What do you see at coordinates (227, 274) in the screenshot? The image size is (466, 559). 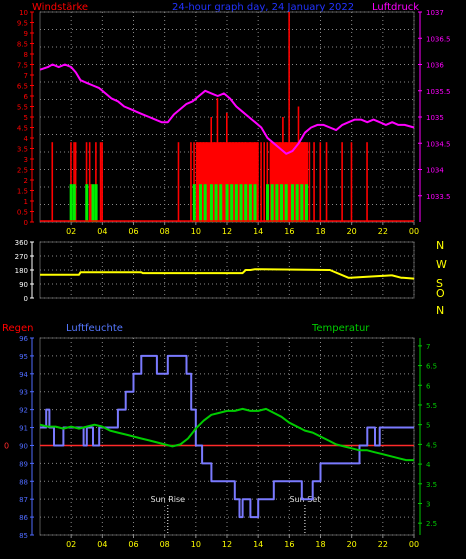 I see `wind-direction-line` at bounding box center [227, 274].